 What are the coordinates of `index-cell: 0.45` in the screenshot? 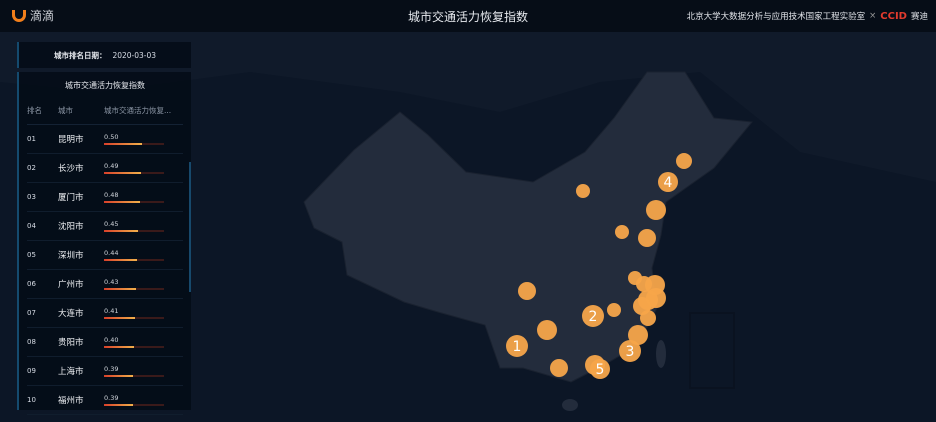 It's located at (143, 226).